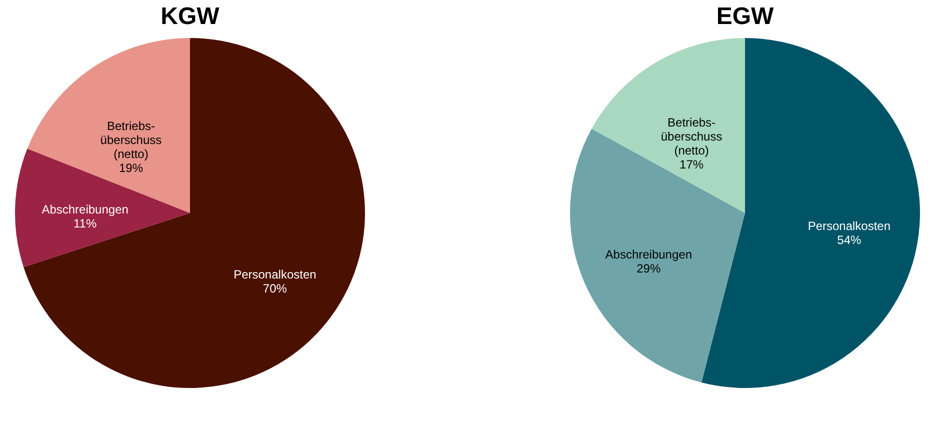  I want to click on chart-title: EGW, so click(745, 16).